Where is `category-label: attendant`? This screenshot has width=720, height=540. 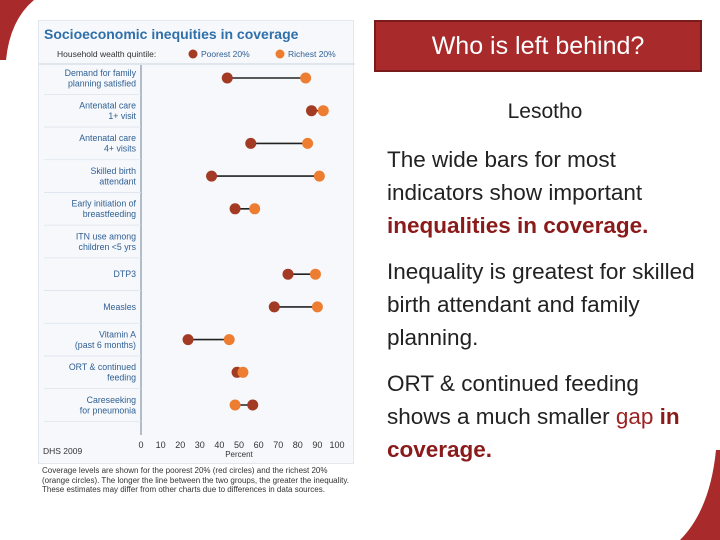
category-label: attendant is located at coordinates (117, 181).